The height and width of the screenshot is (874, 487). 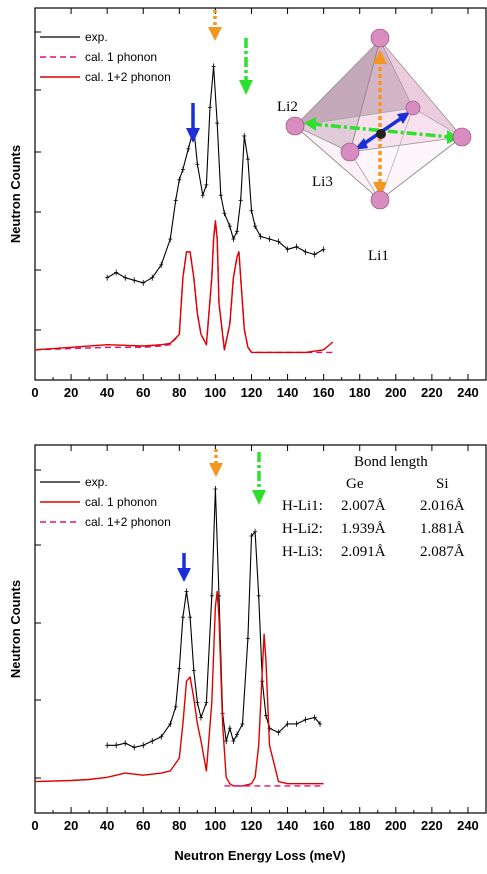 I want to click on top-legend: exp. cal. 1 phonon cal. 1+2 phonon, so click(x=105, y=57).